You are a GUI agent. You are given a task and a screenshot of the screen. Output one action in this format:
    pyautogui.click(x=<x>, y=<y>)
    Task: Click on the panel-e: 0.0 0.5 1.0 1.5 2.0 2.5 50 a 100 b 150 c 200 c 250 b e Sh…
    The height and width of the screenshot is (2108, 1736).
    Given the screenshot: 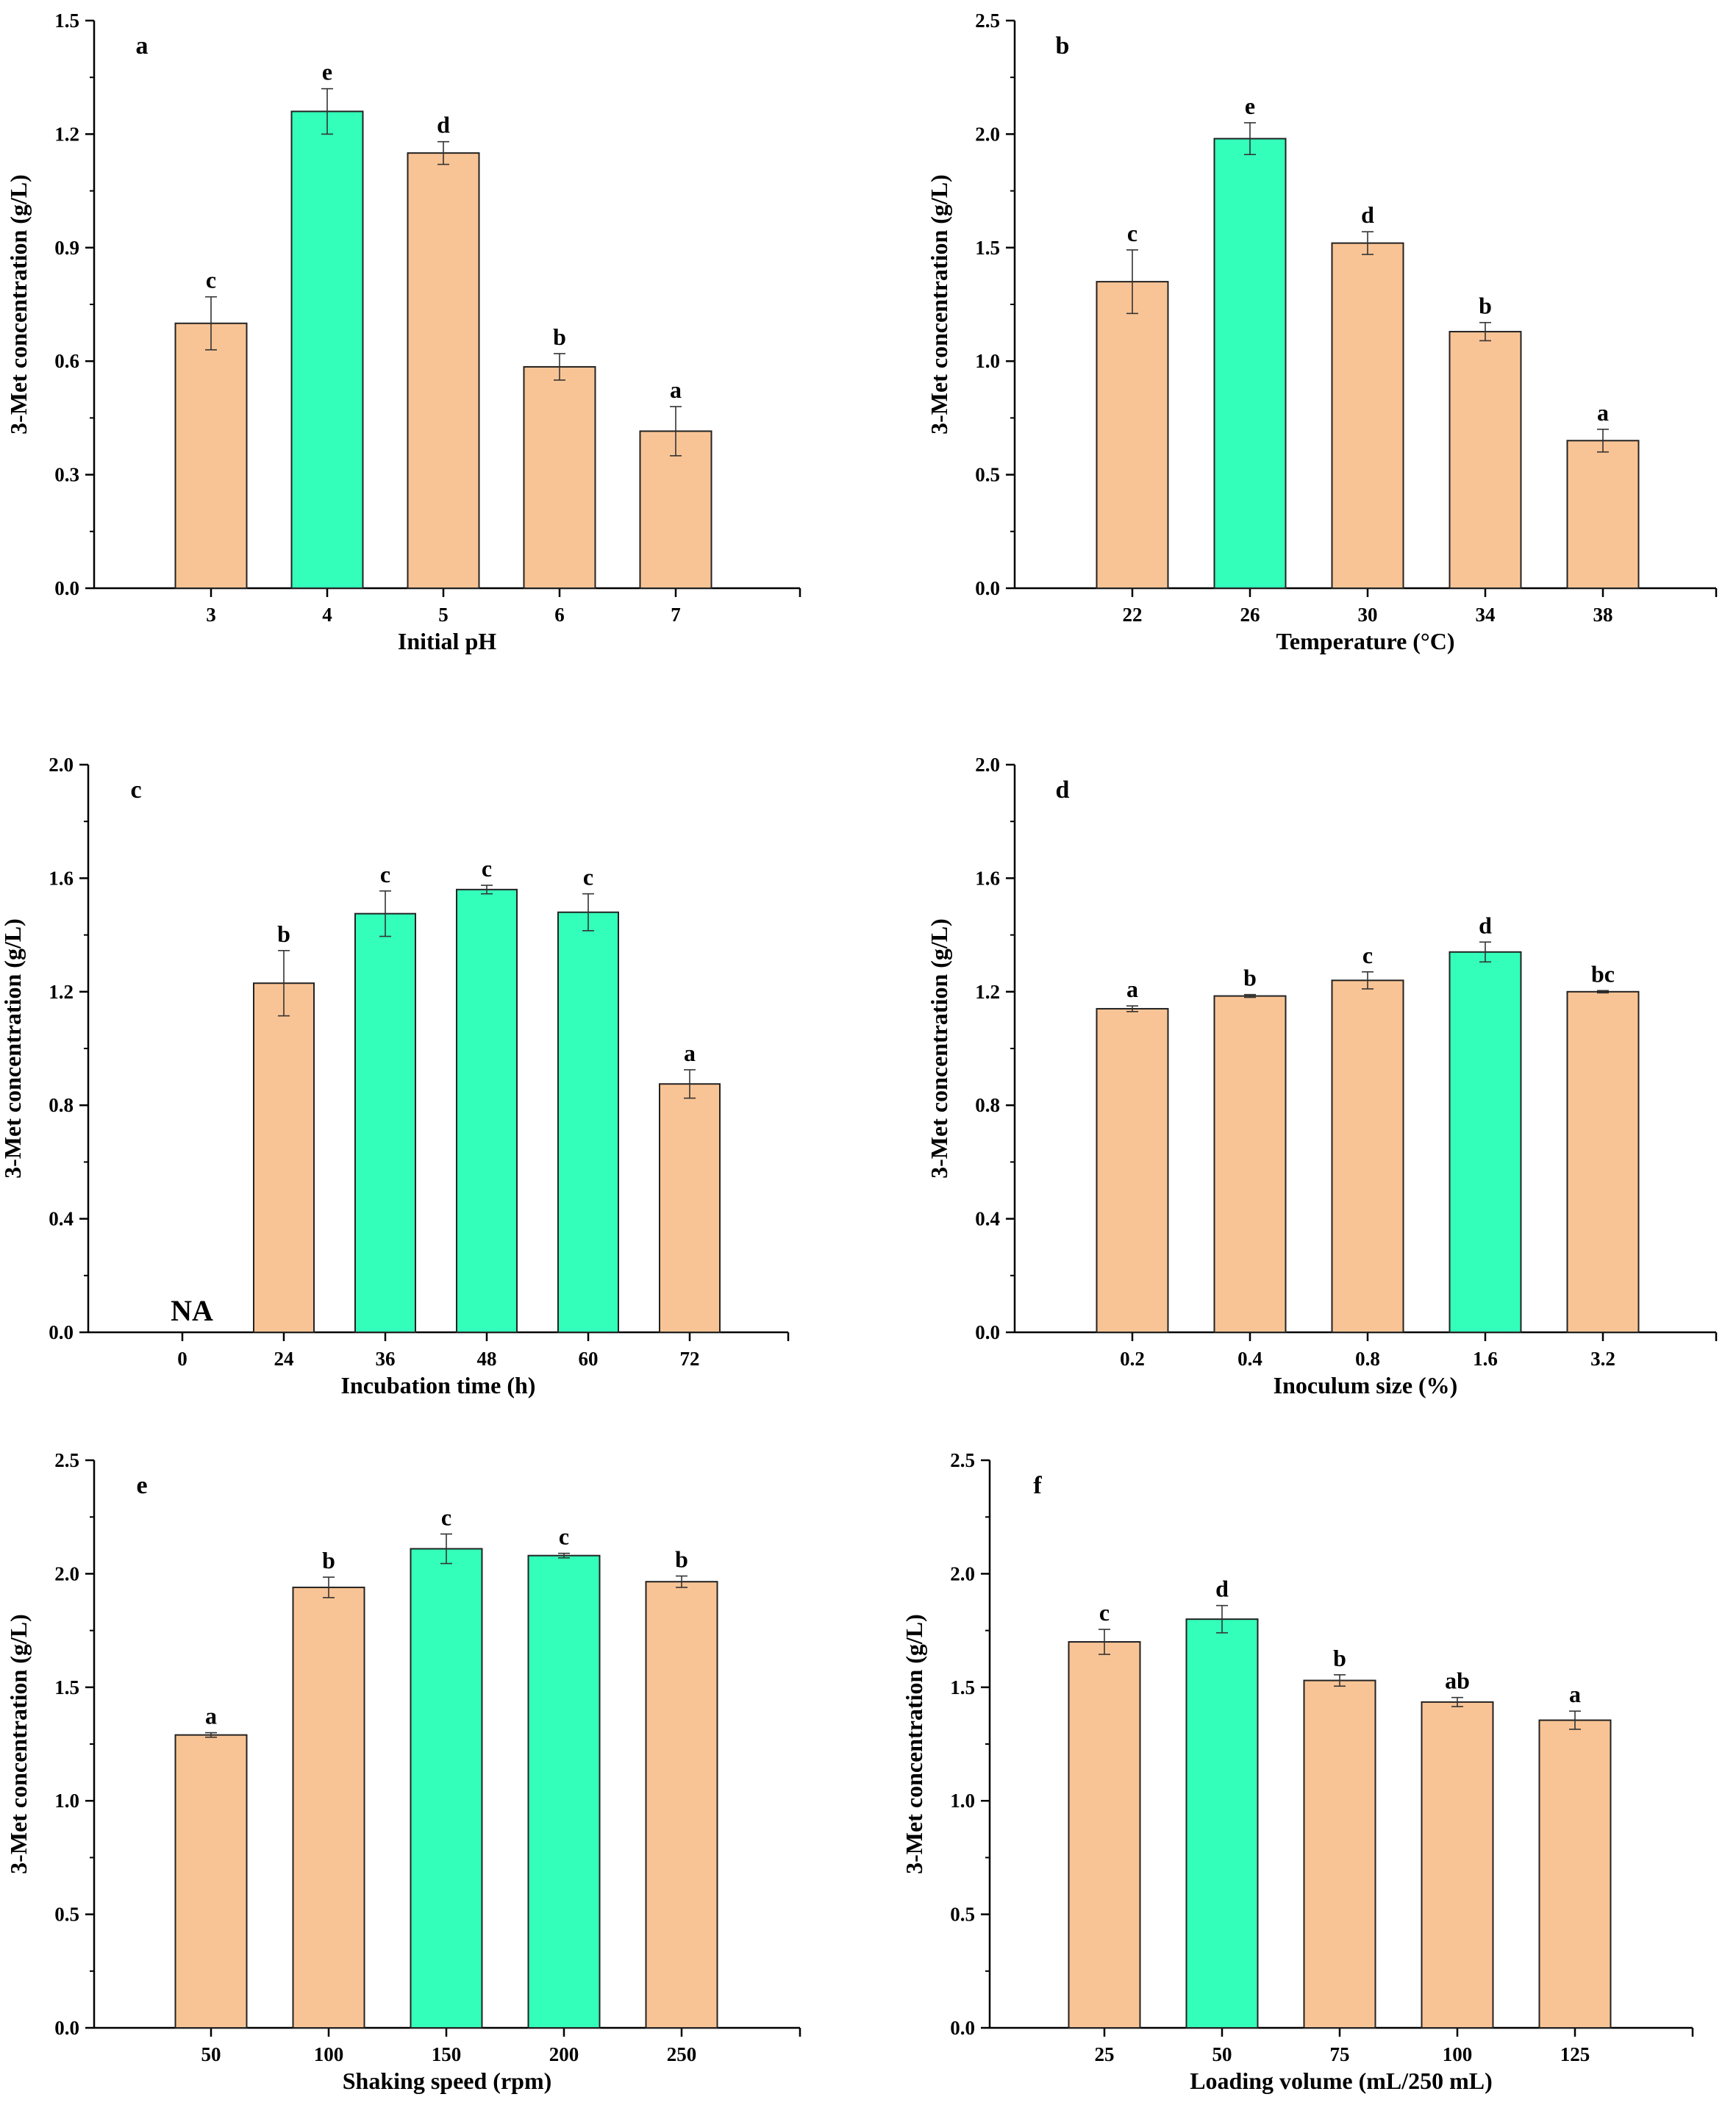 What is the action you would take?
    pyautogui.click(x=403, y=1771)
    